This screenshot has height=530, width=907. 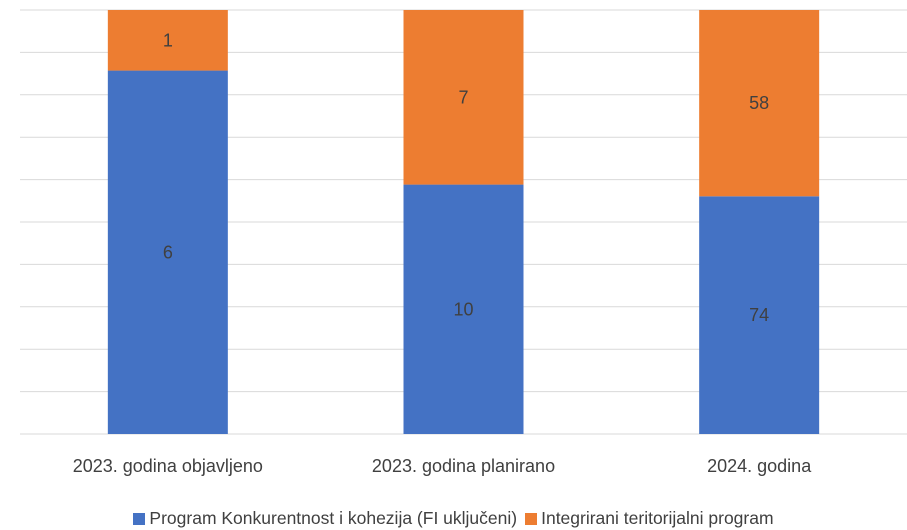 I want to click on data-label: 1, so click(x=168, y=40).